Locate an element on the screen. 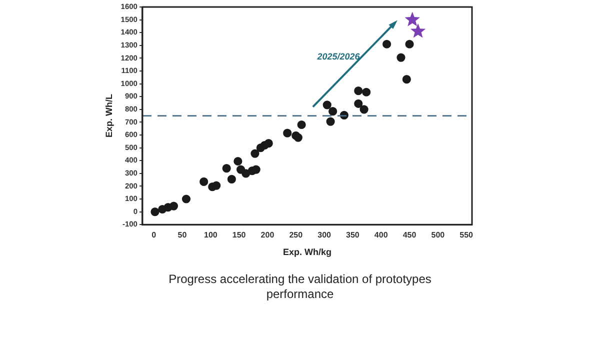  text: Progress accelerating the validation of prototypes performance is located at coordinates (300, 287).